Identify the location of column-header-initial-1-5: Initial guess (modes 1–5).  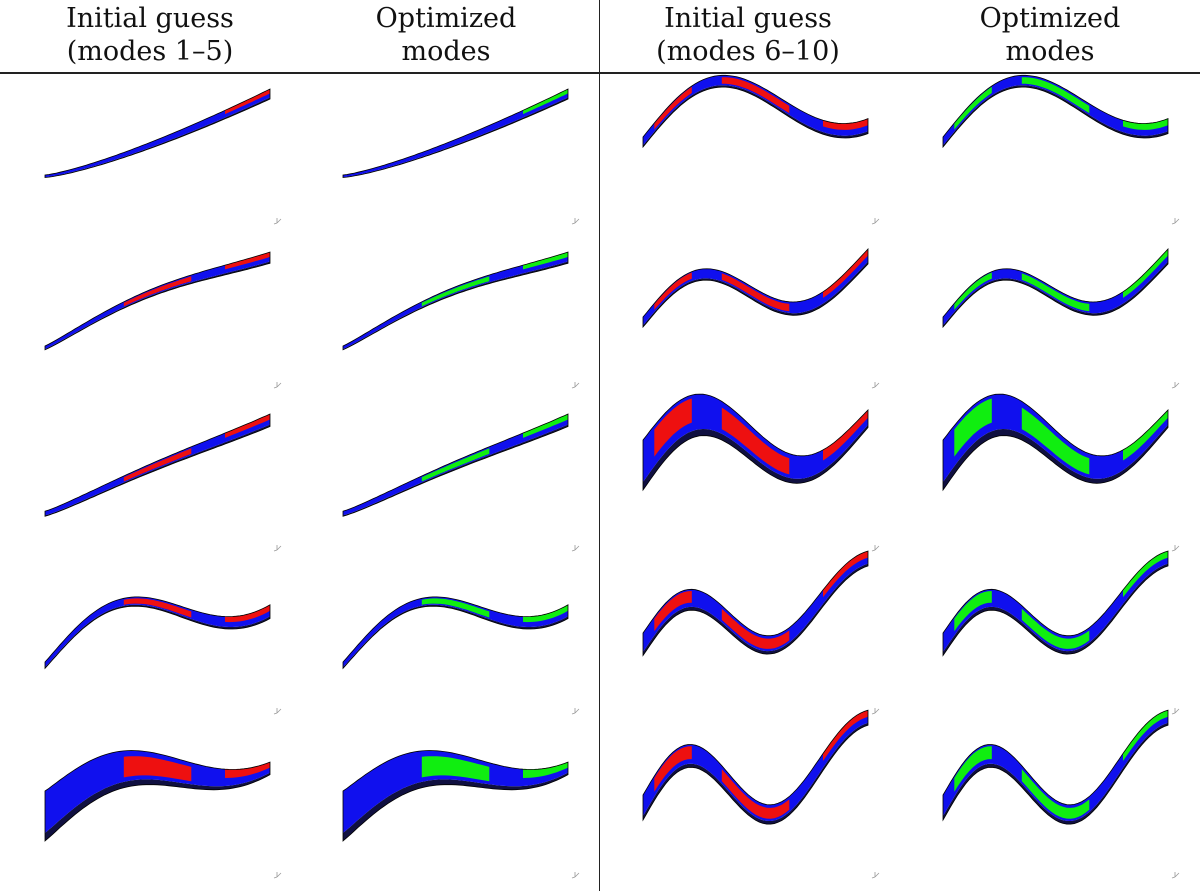
(150, 36).